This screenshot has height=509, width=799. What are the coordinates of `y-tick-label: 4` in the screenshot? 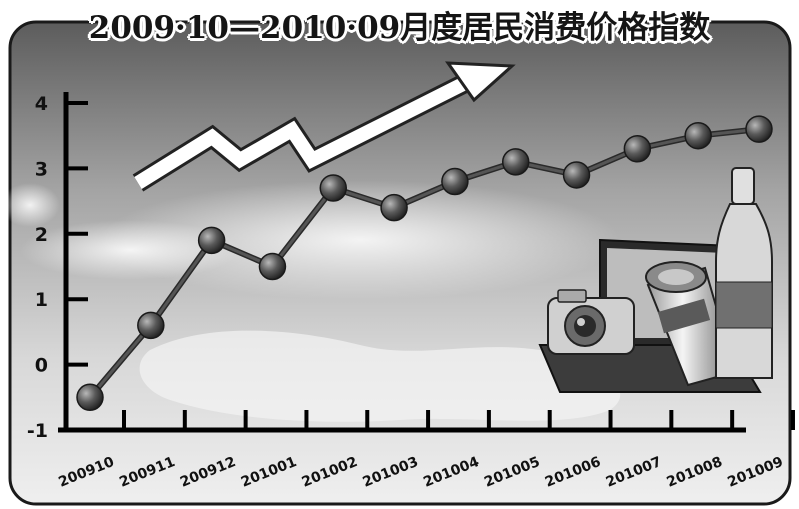 It's located at (41, 104).